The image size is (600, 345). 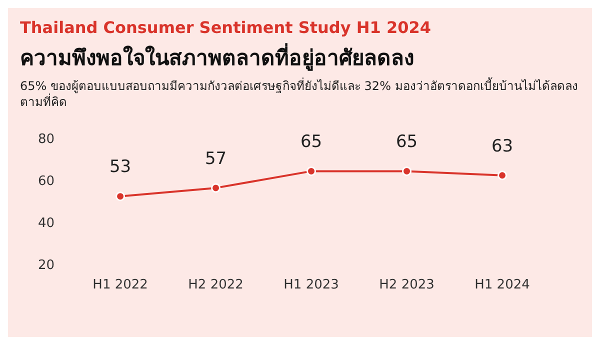 What do you see at coordinates (299, 94) in the screenshot?
I see `text: 65% ของผู้ตอบแบบสอบถามมีความกังวลต่อเศรษฐกิจที่ยังไม่ดีและ 32% มองว่าอัตราดอกเบี้ยบ้านไม่ได้ลดลงตามที่คิด` at bounding box center [299, 94].